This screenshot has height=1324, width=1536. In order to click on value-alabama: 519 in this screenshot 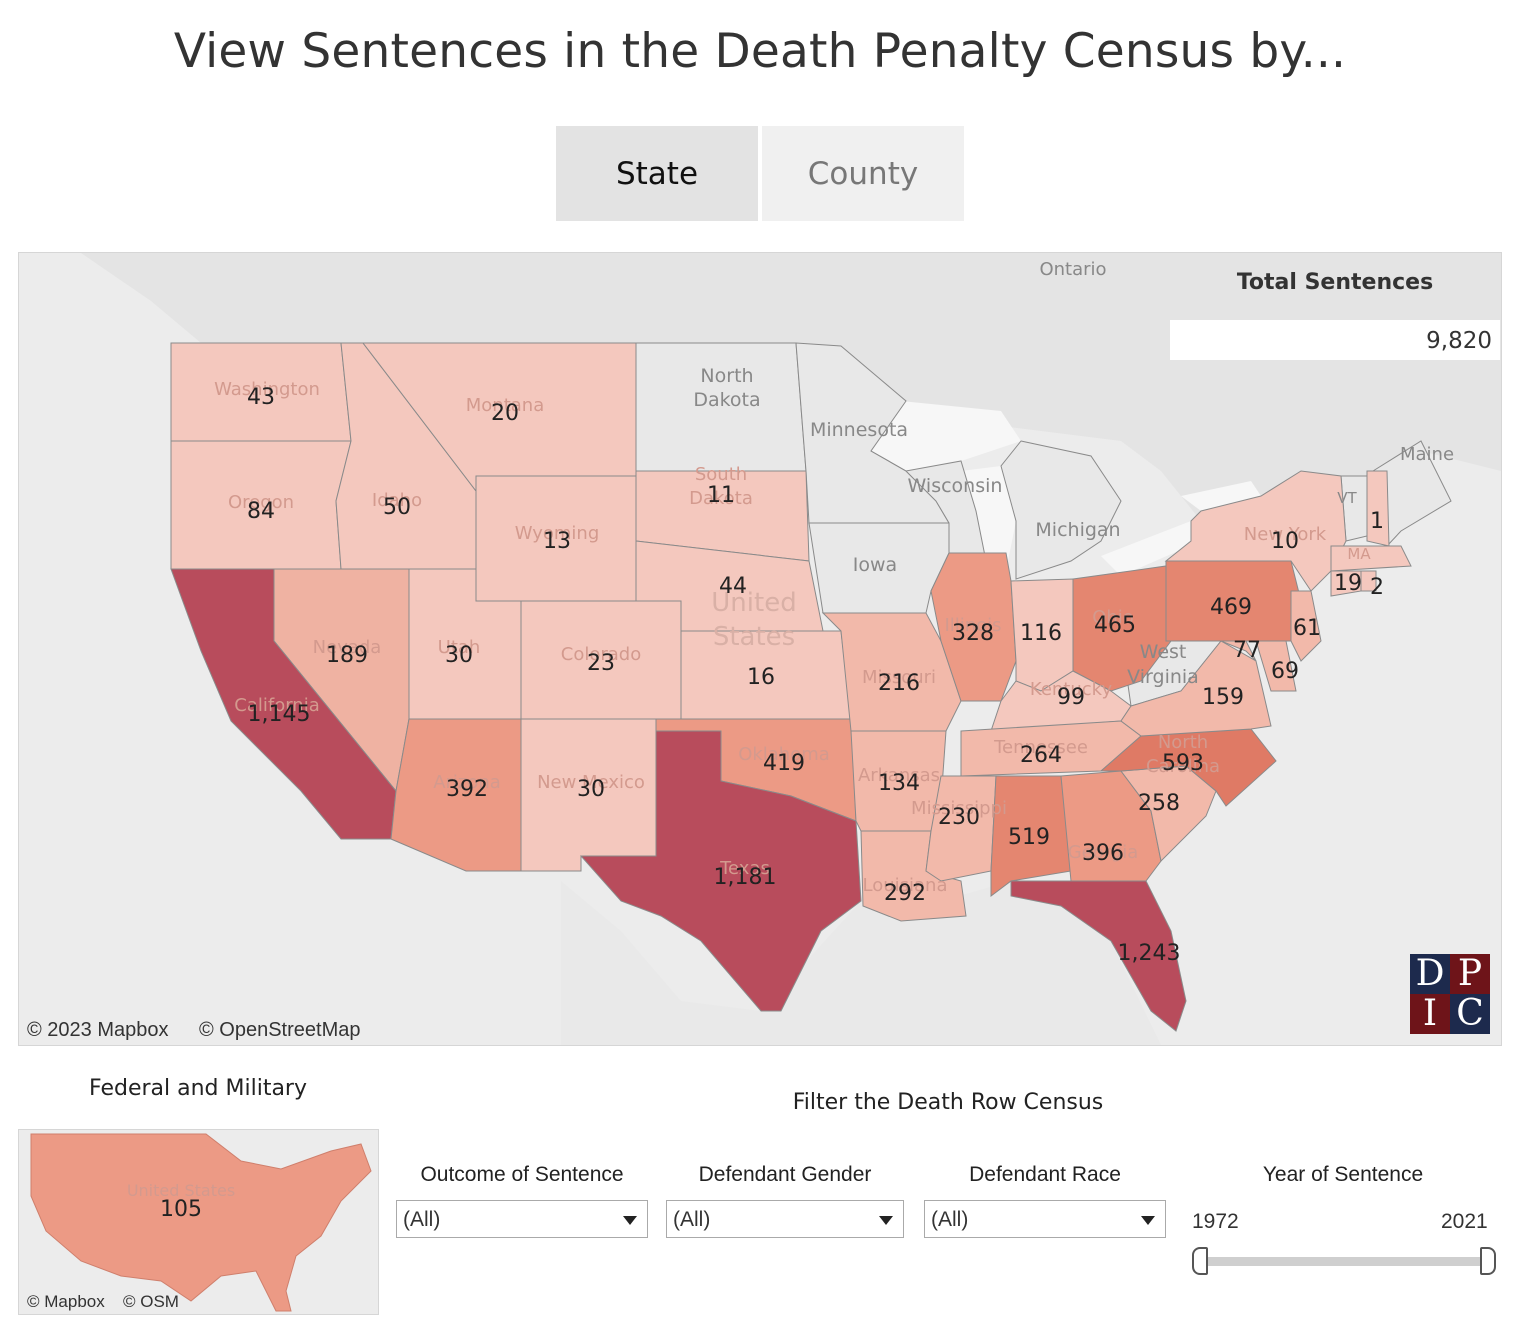, I will do `click(1029, 837)`.